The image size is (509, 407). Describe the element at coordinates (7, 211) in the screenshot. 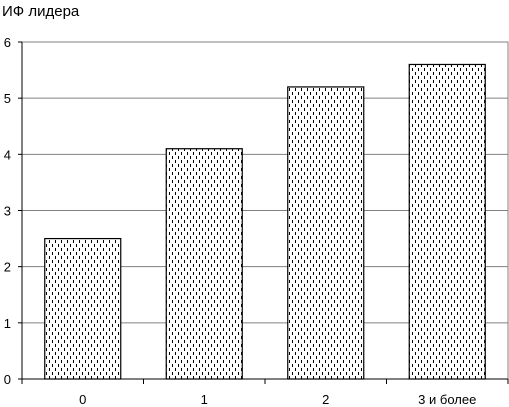

I see `y-tick-label: 3` at that location.